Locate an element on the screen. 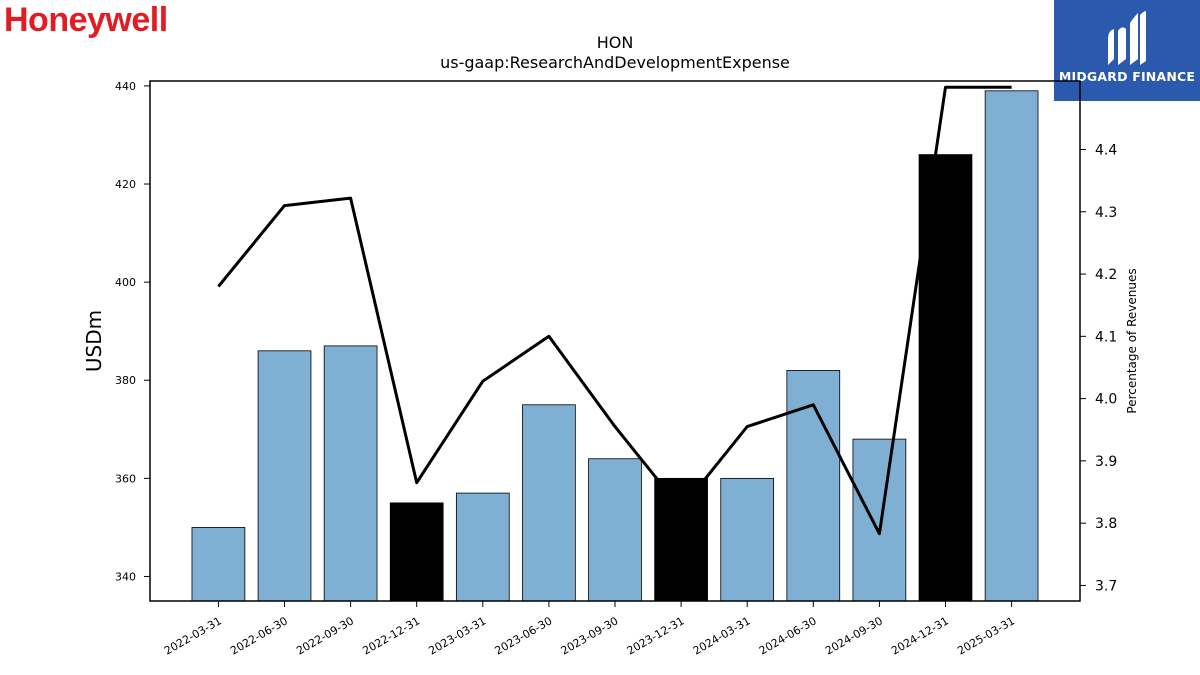 This screenshot has height=675, width=1200. y2-tick-label-4: 4.0 is located at coordinates (1106, 400).